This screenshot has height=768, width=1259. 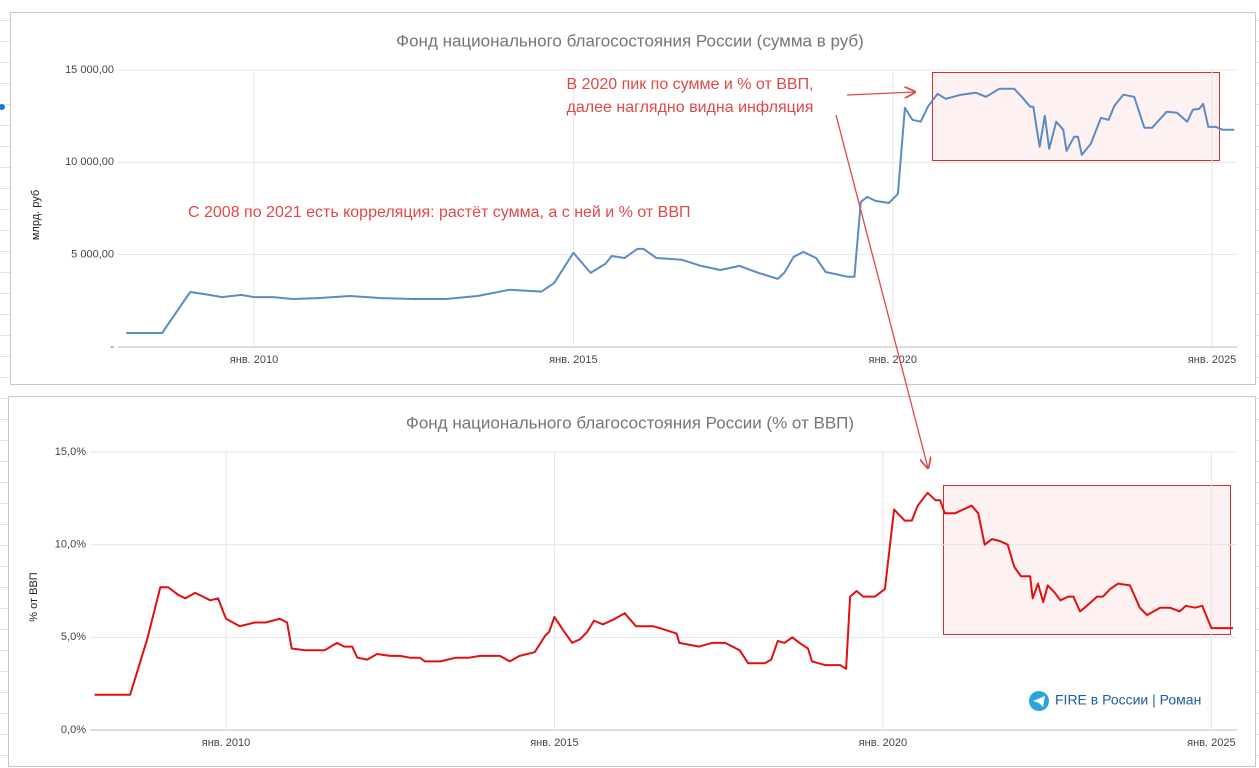 What do you see at coordinates (89, 162) in the screenshot?
I see `y-tick-label: 10 000,00` at bounding box center [89, 162].